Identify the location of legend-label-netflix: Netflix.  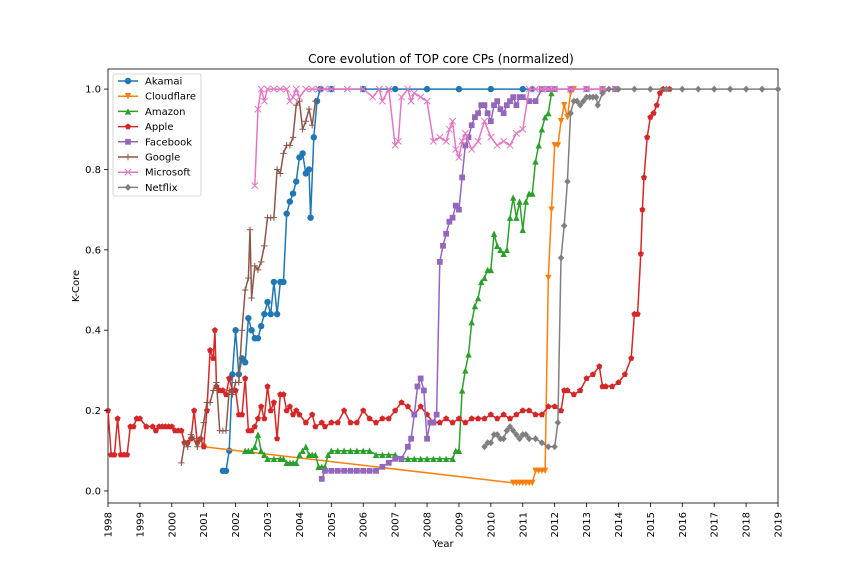
(161, 188).